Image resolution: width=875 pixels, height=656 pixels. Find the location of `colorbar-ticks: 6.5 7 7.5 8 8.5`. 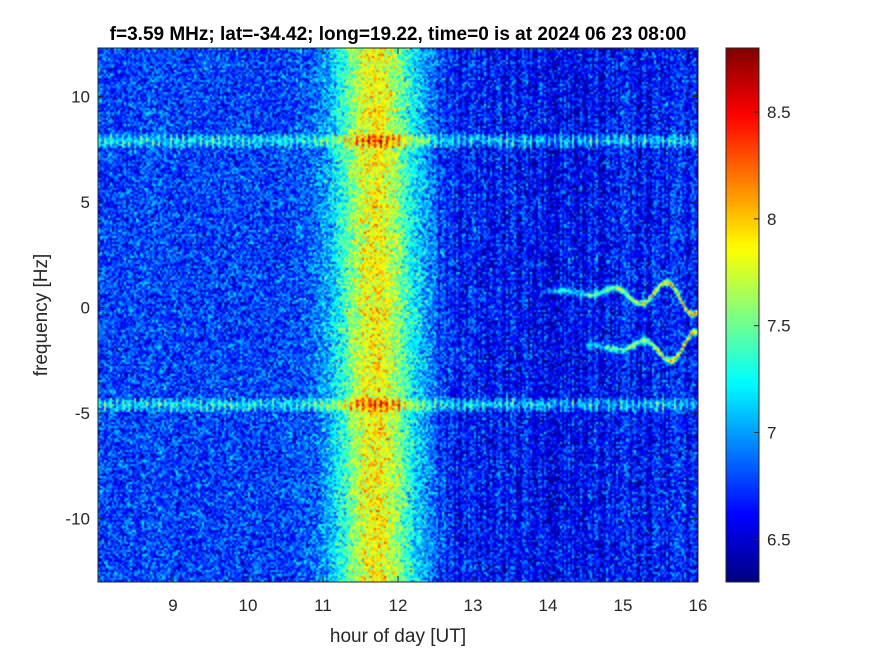

colorbar-ticks: 6.5 7 7.5 8 8.5 is located at coordinates (772, 326).